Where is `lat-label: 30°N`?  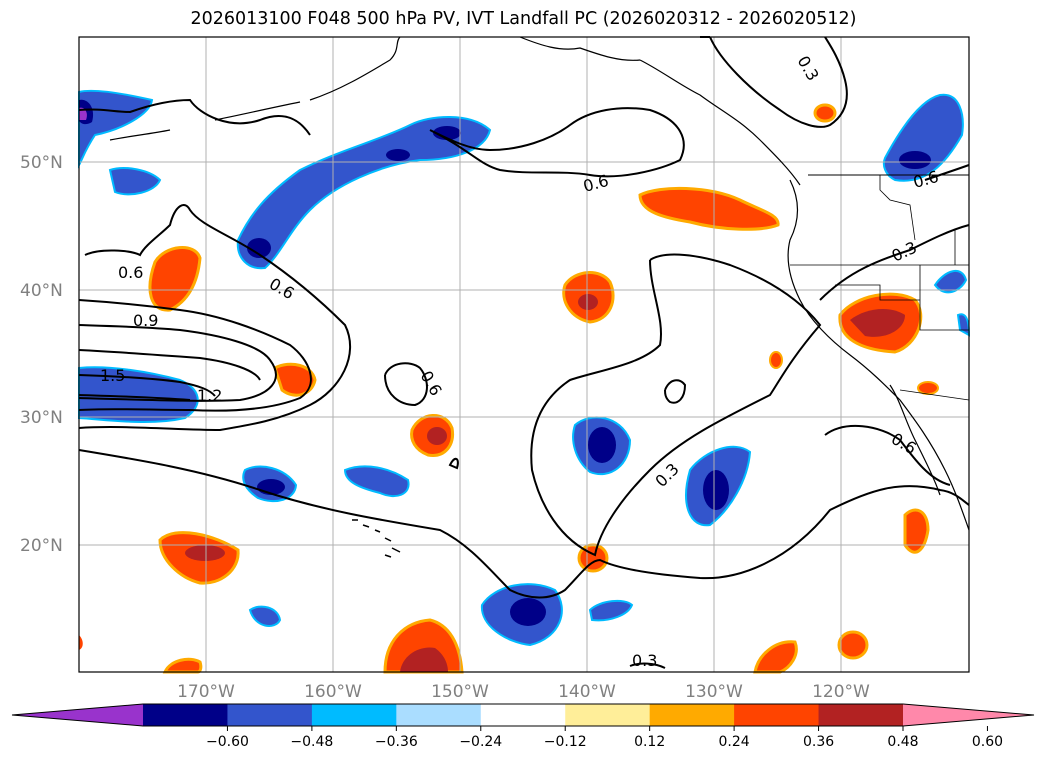
lat-label: 30°N is located at coordinates (41, 418).